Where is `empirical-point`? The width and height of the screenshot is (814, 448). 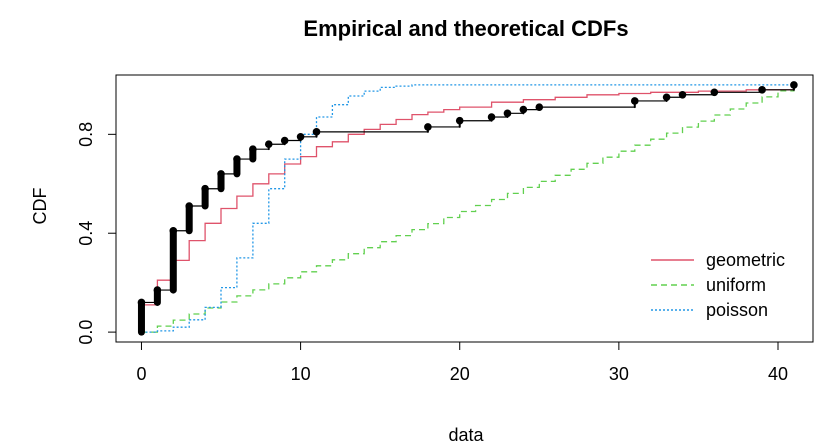
empirical-point is located at coordinates (794, 85).